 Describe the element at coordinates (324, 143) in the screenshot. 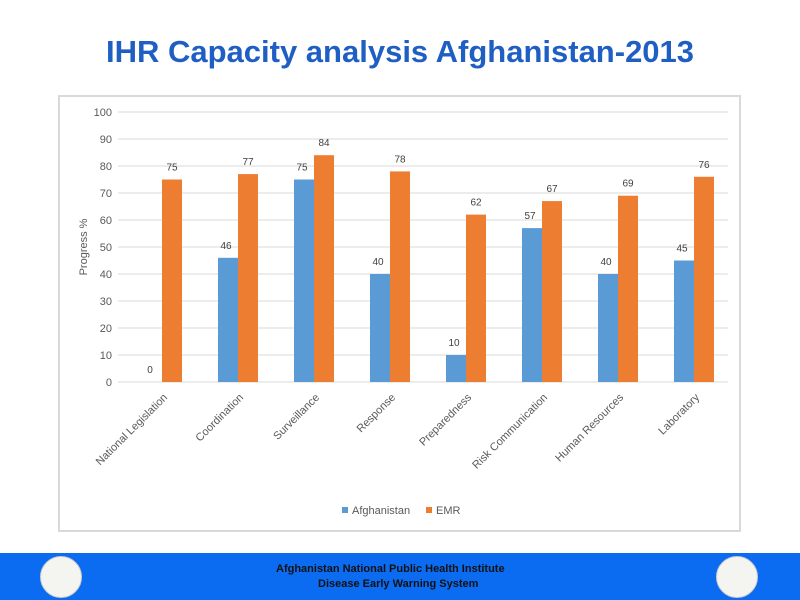

I see `data-label: 84` at that location.